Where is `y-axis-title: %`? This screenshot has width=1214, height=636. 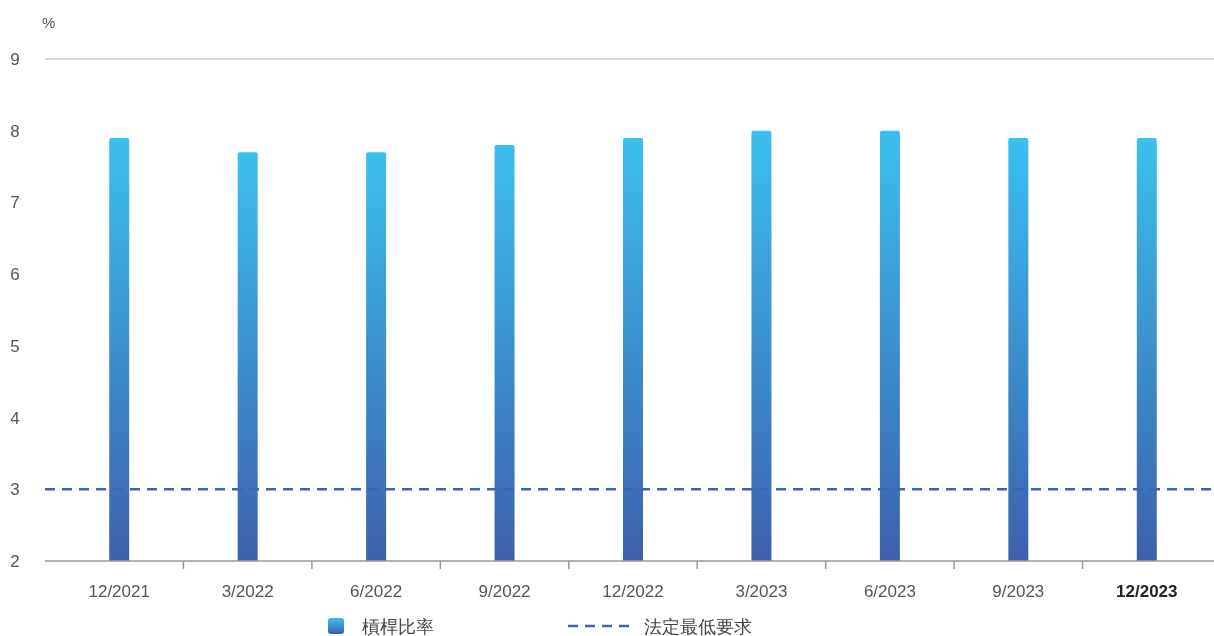 y-axis-title: % is located at coordinates (49, 22).